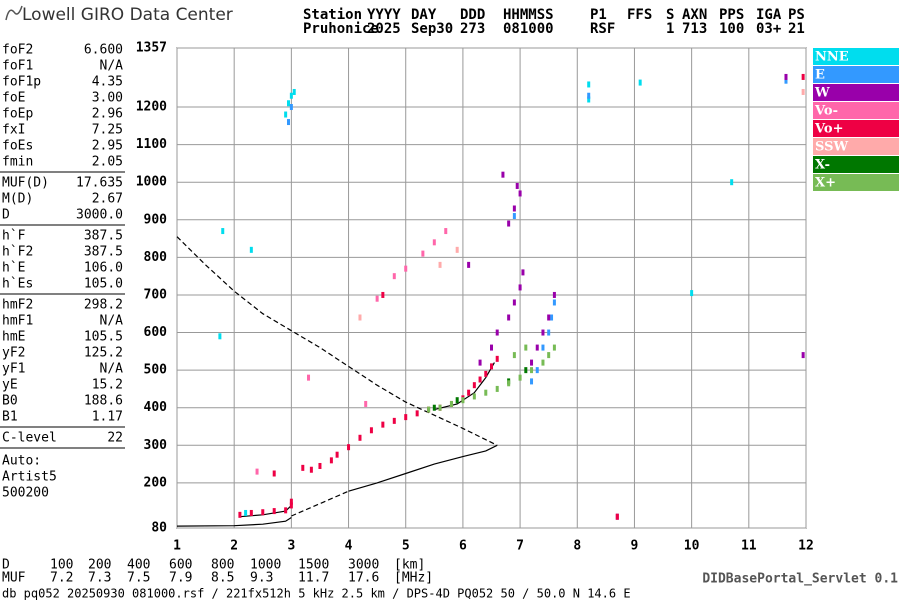  I want to click on parameter-label: foF1, so click(17, 66).